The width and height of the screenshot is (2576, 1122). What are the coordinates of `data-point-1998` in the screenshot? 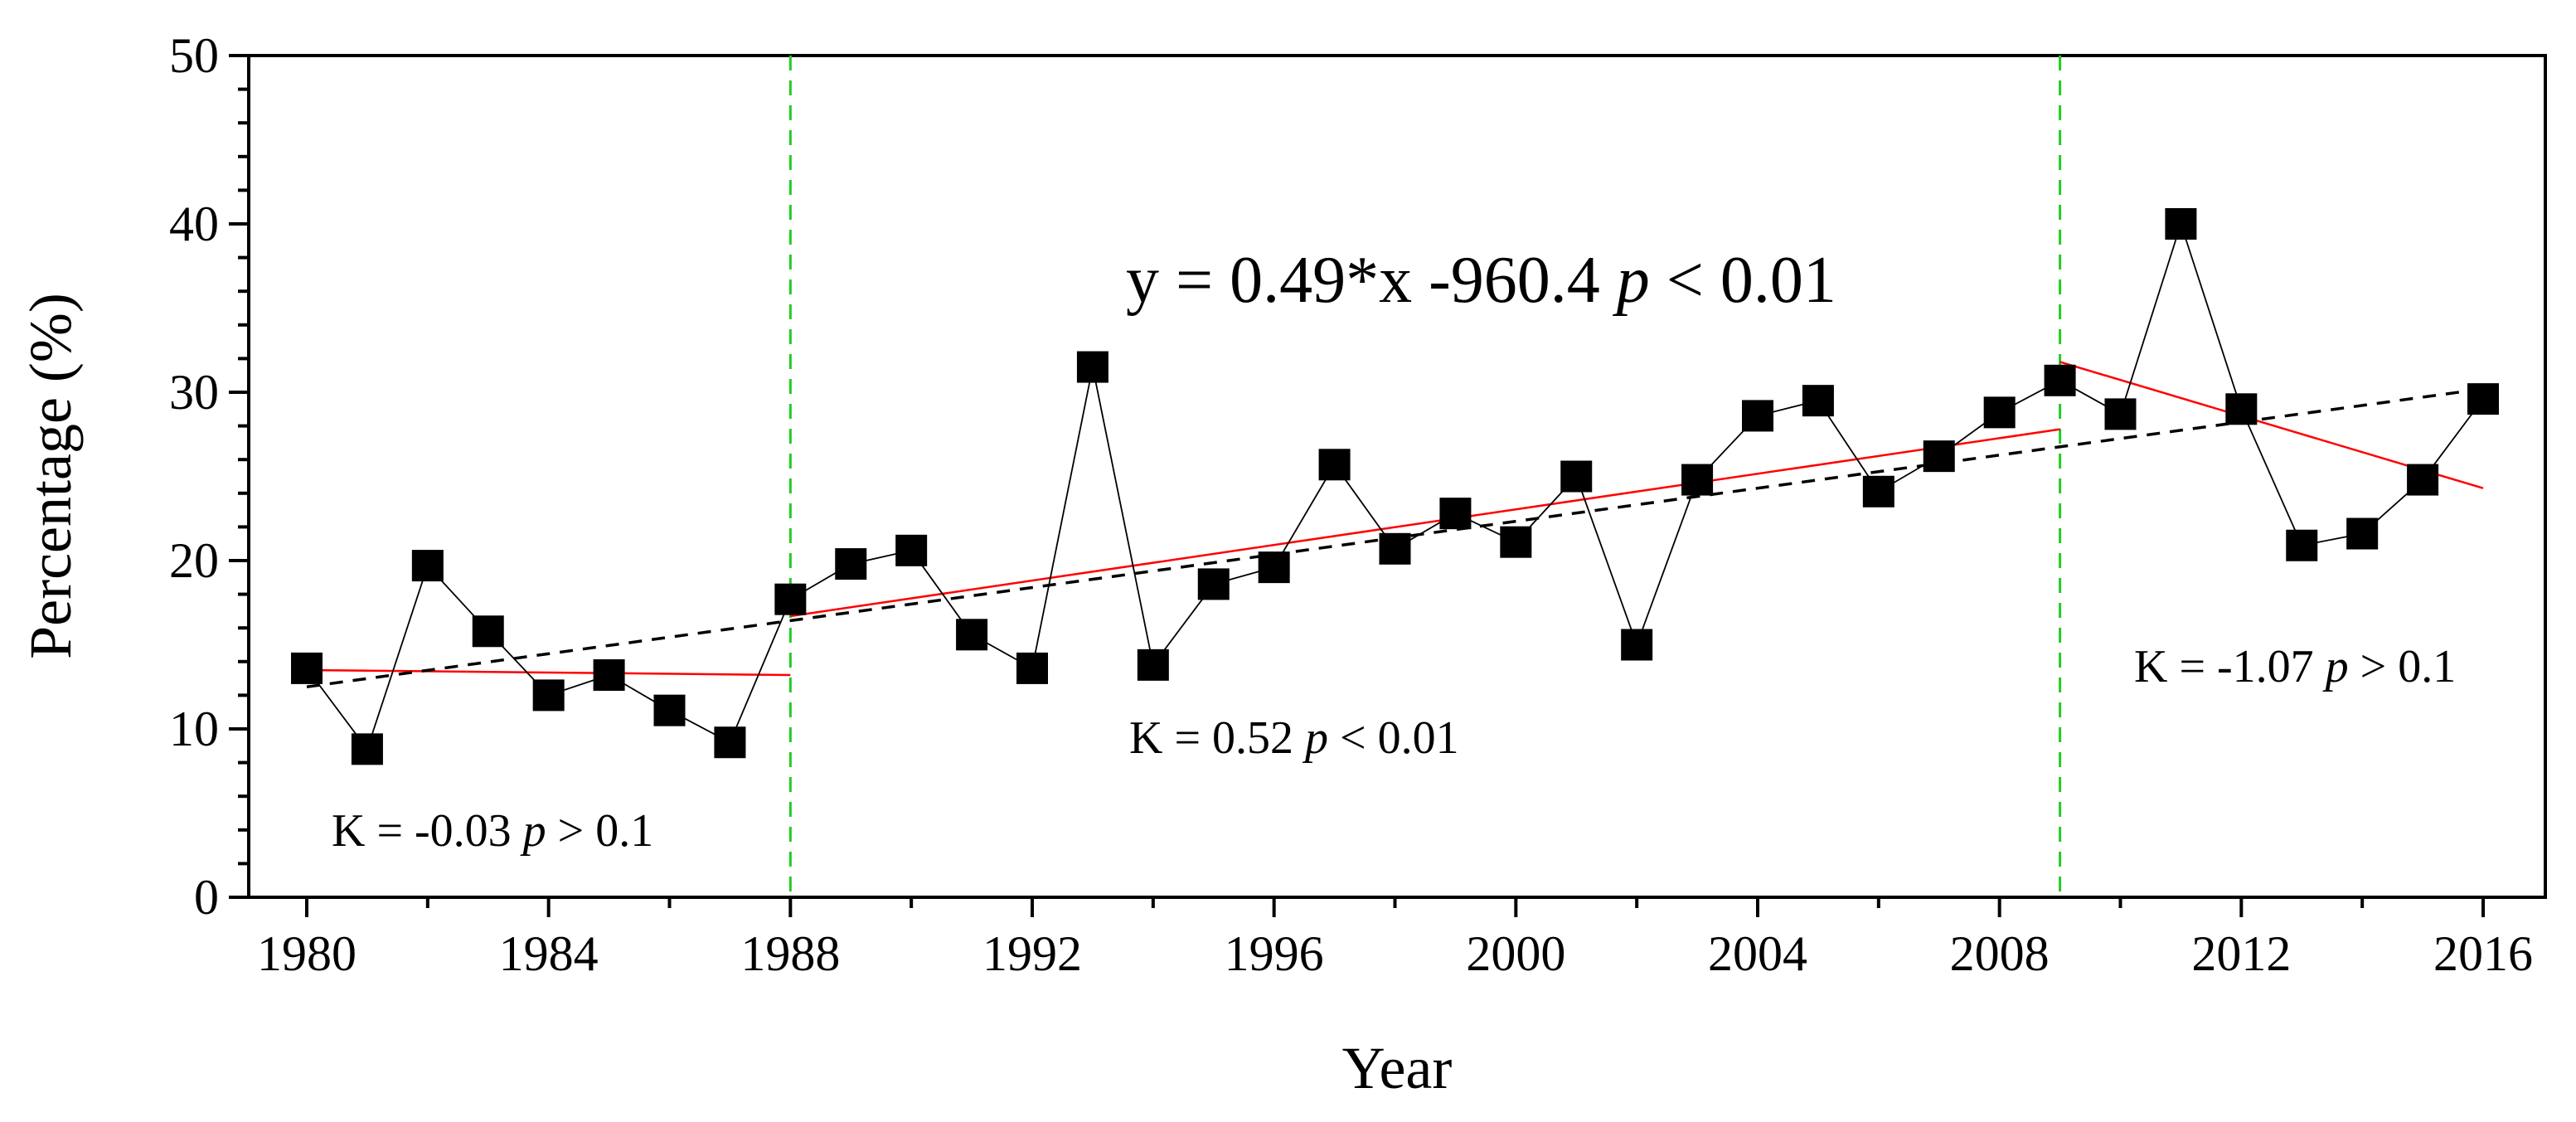 It's located at (1395, 548).